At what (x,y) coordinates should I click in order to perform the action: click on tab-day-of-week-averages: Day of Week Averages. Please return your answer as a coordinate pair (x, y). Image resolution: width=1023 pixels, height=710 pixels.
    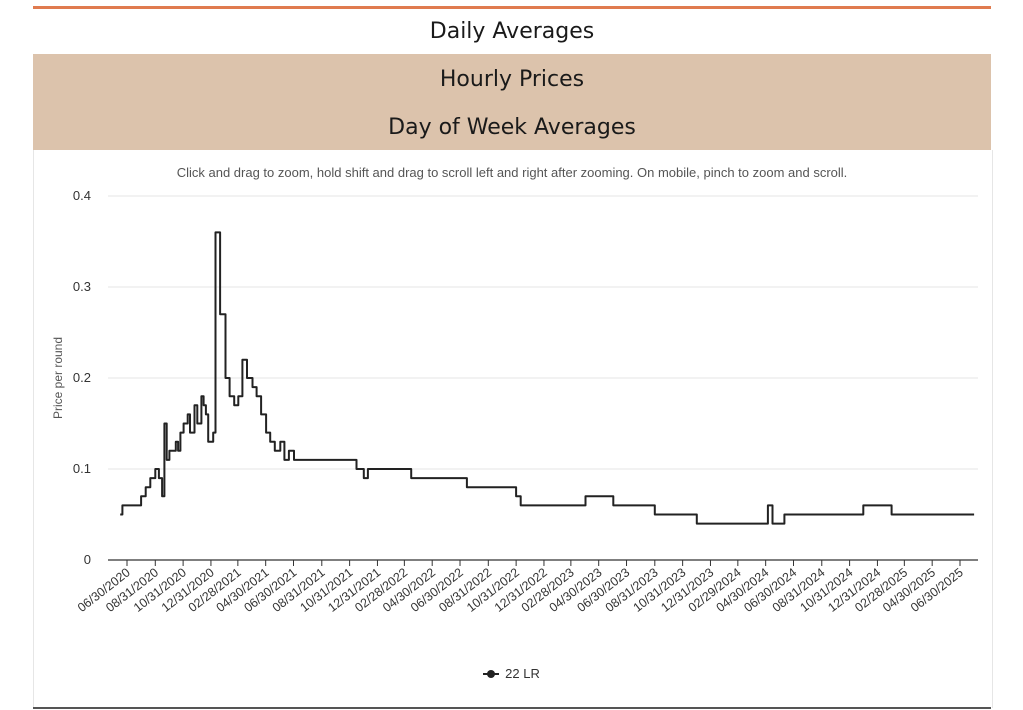
    Looking at the image, I should click on (512, 127).